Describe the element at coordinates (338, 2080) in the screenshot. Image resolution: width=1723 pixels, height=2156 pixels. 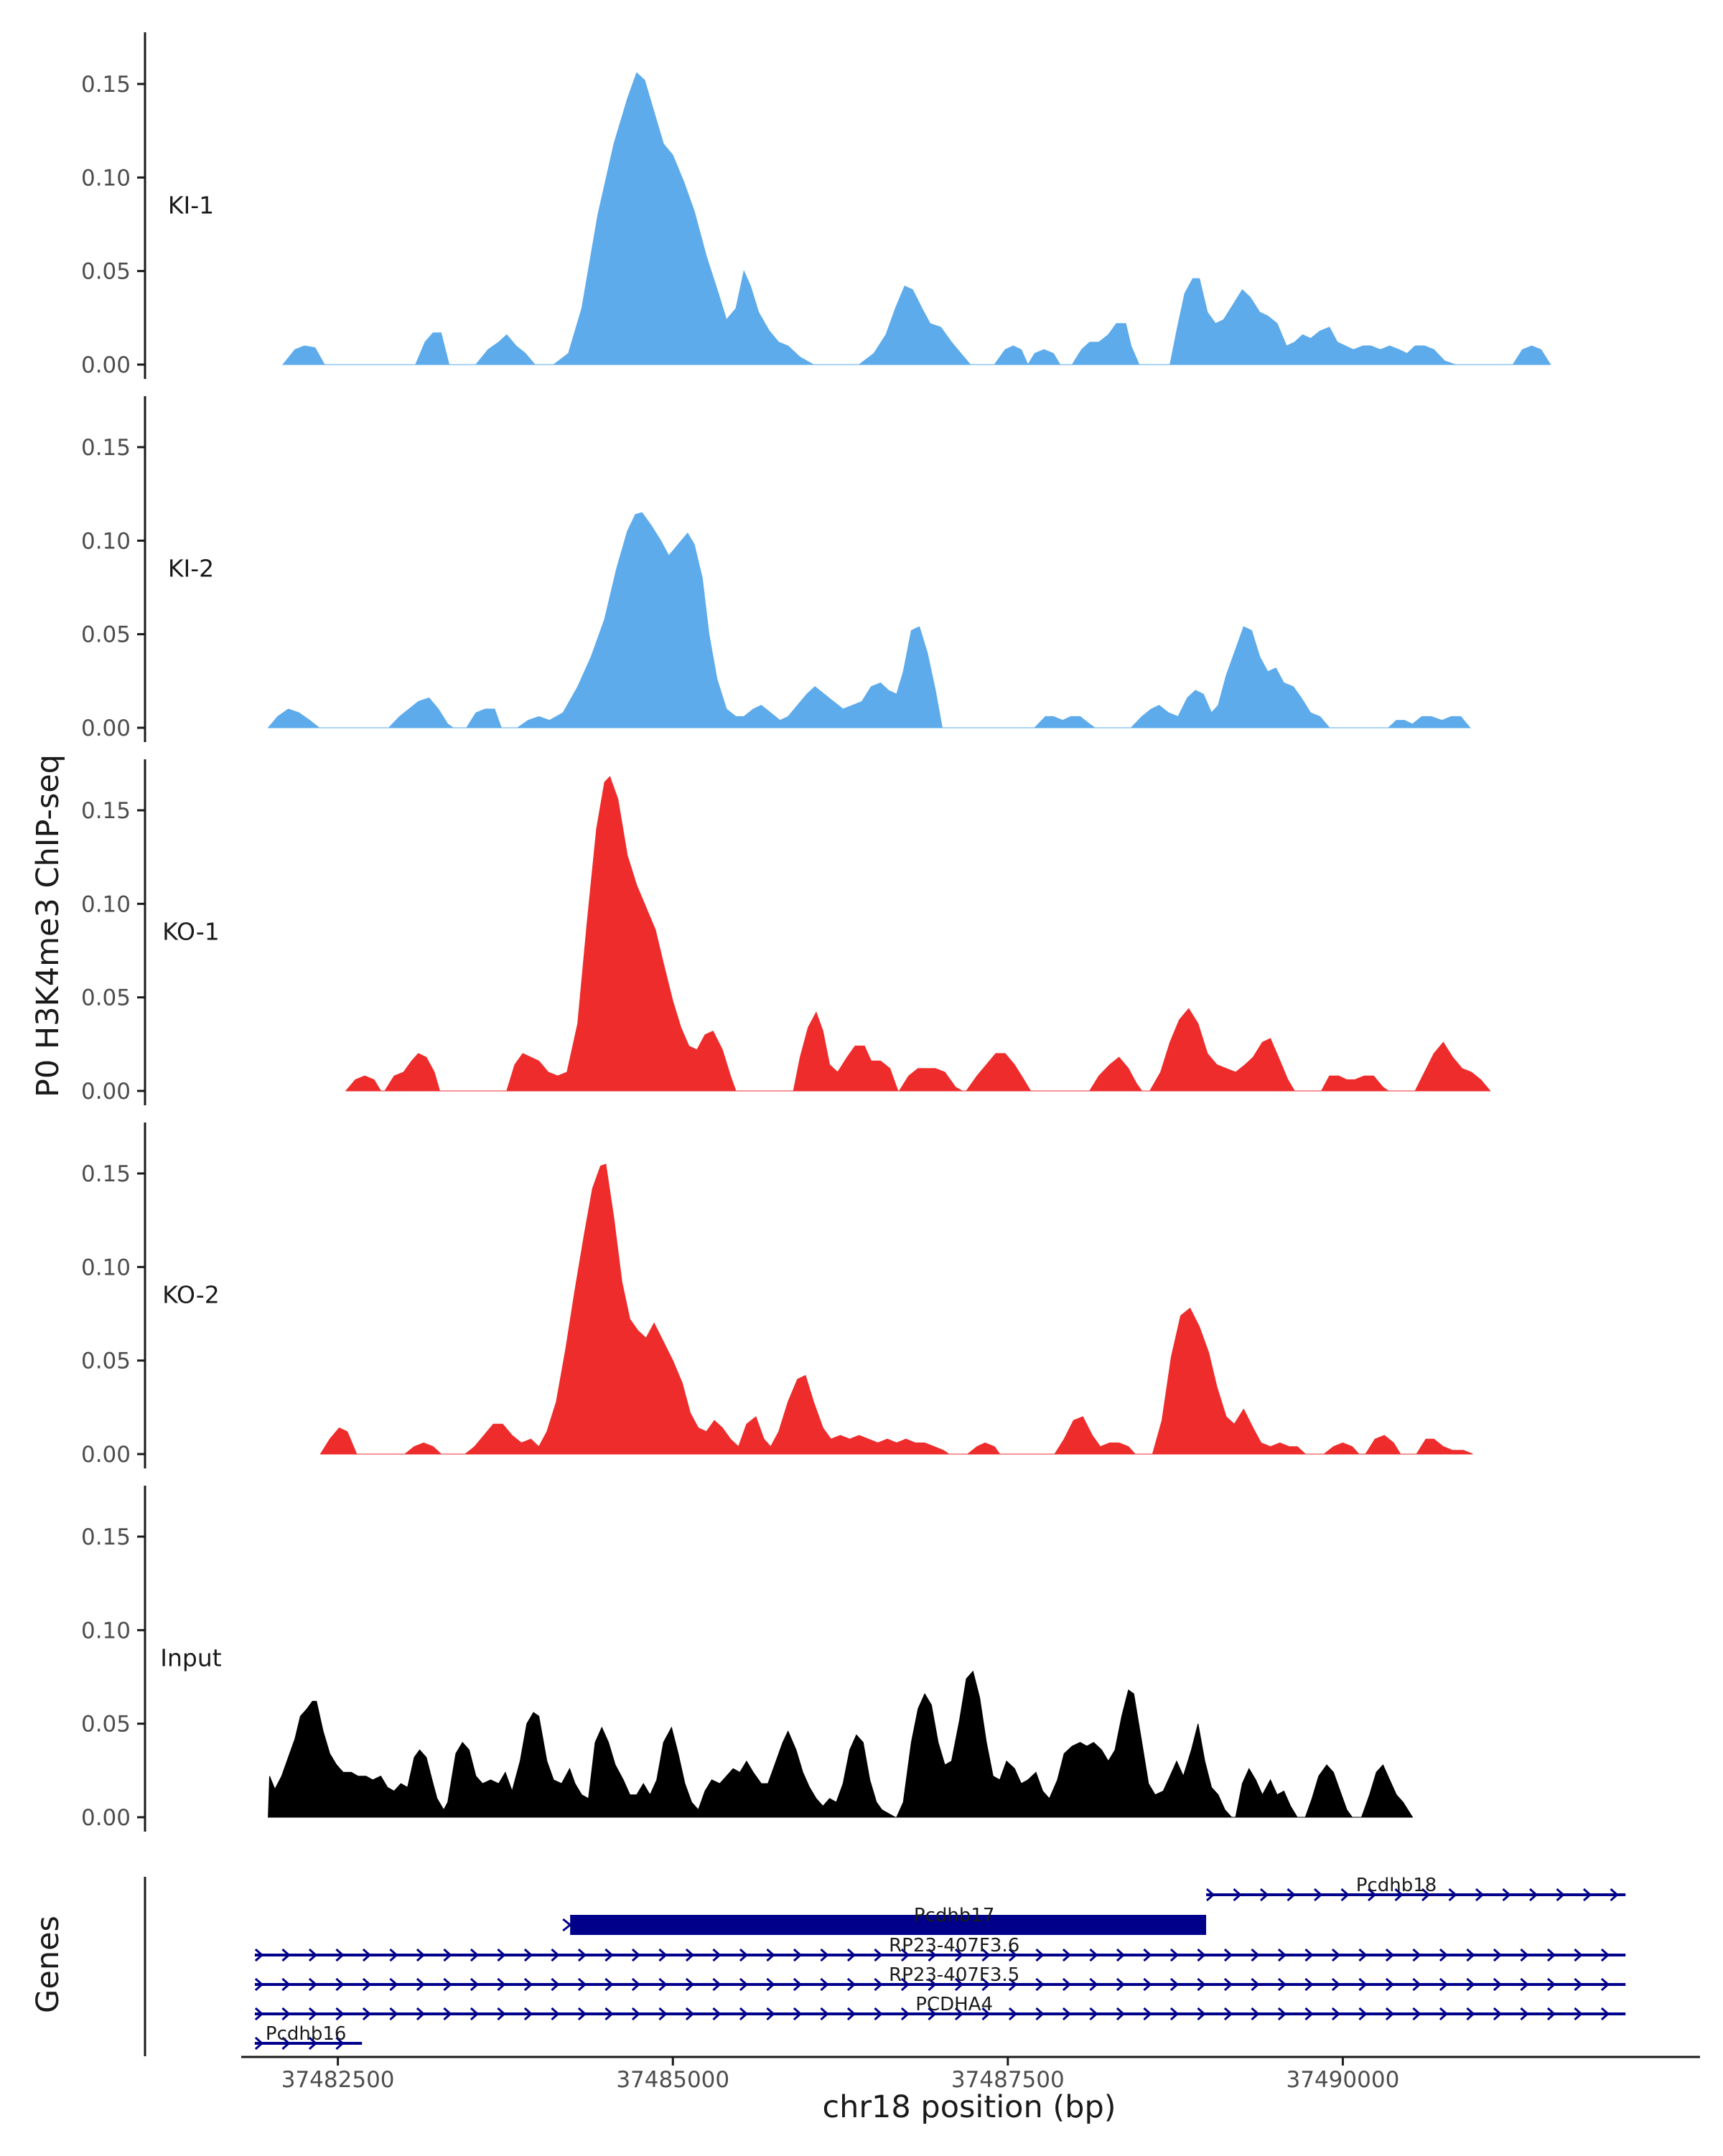
I see `x-tick-label: 37482500` at that location.